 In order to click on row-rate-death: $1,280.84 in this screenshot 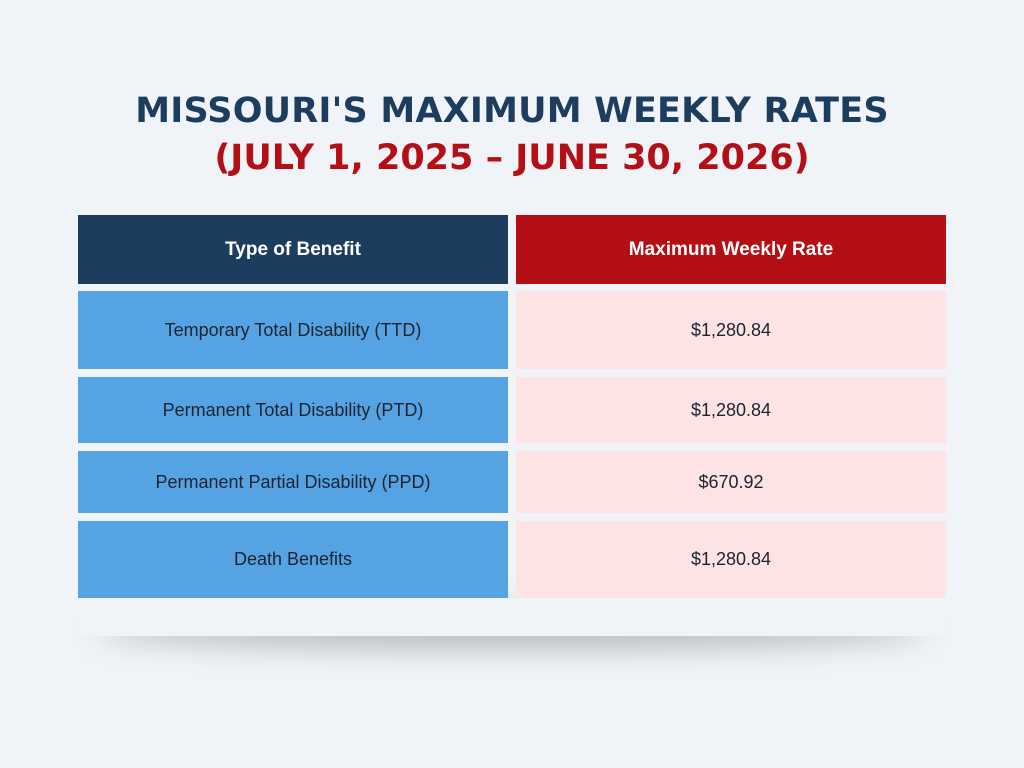, I will do `click(731, 559)`.